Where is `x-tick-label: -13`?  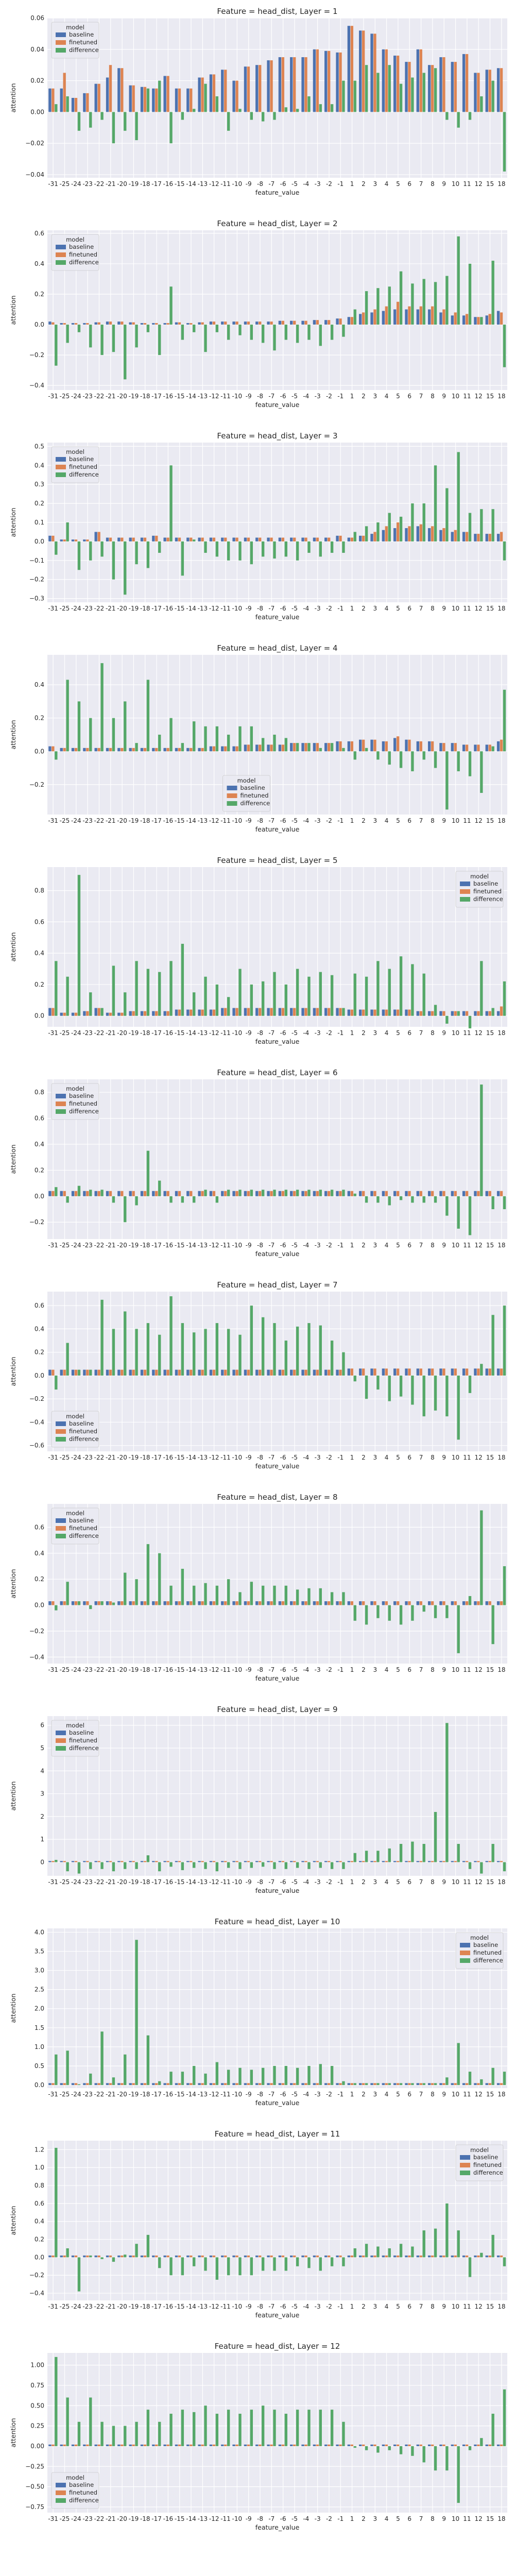
x-tick-label: -13 is located at coordinates (203, 1669).